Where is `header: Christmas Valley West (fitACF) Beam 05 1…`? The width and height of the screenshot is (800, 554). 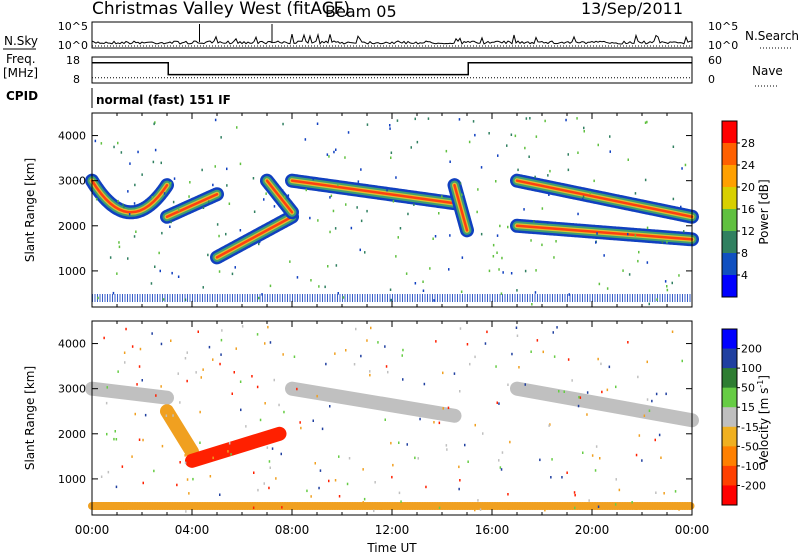
header: Christmas Valley West (fitACF) Beam 05 1… is located at coordinates (387, 10).